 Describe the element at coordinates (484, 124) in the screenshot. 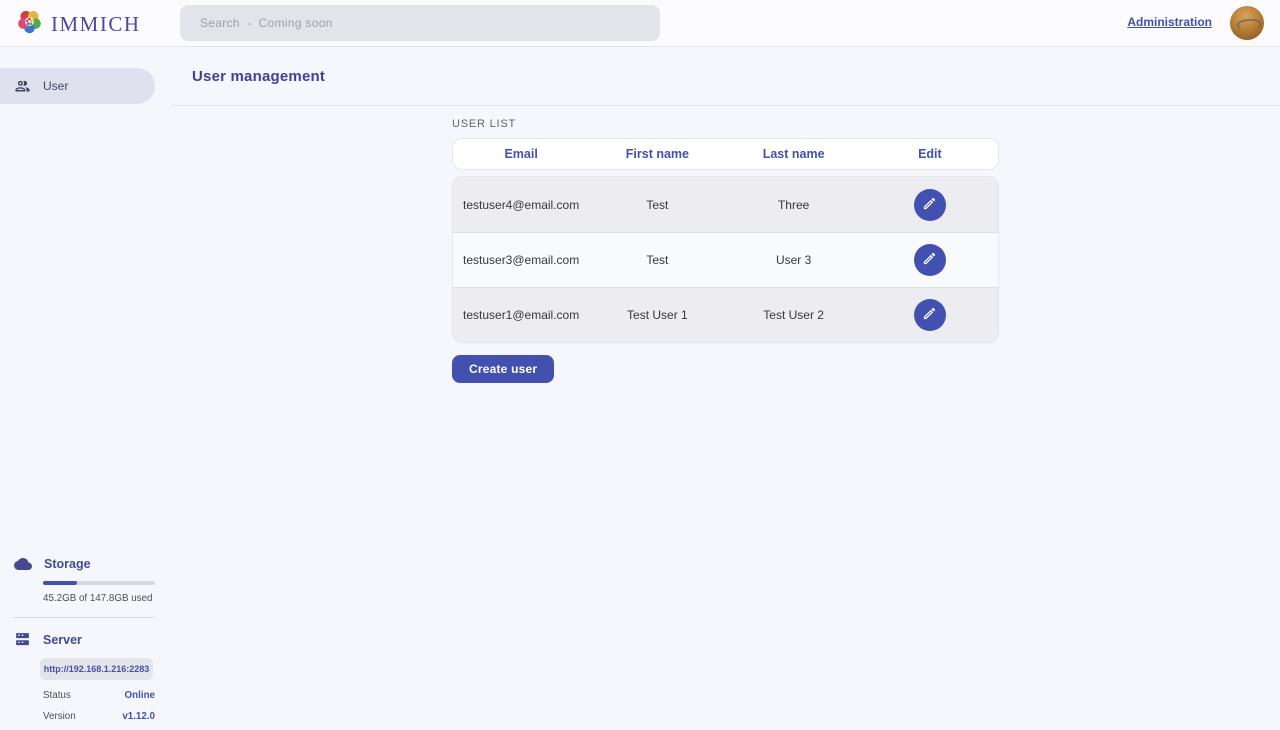

I see `user-list-label: USER LIST` at that location.